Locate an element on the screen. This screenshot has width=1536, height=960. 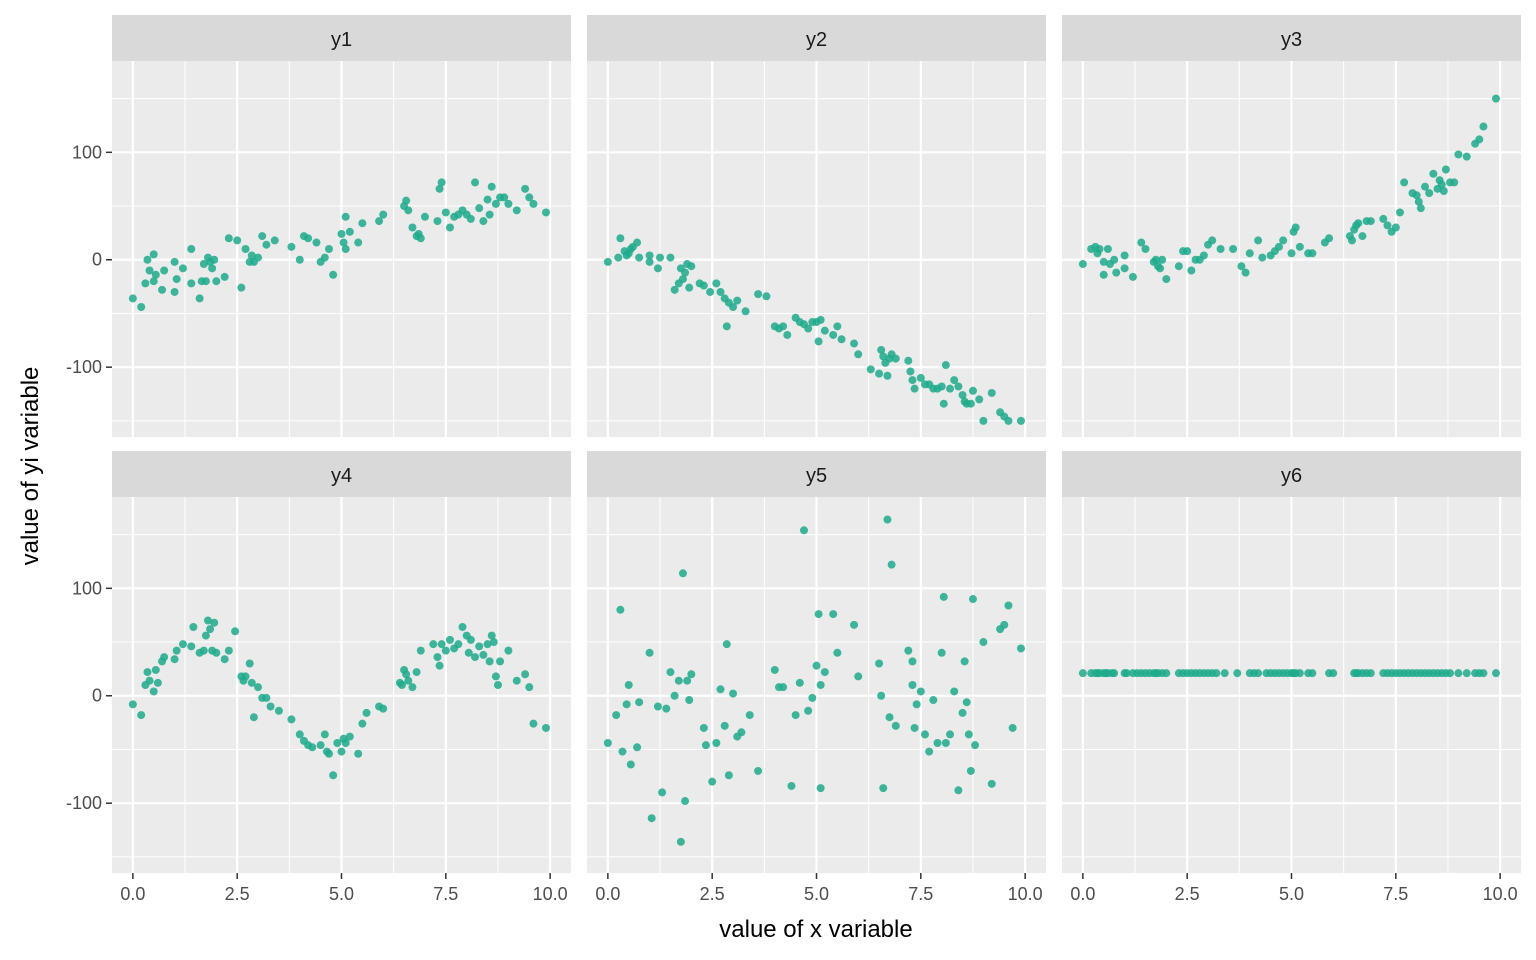
x-tick-label: 10.0 is located at coordinates (1025, 894).